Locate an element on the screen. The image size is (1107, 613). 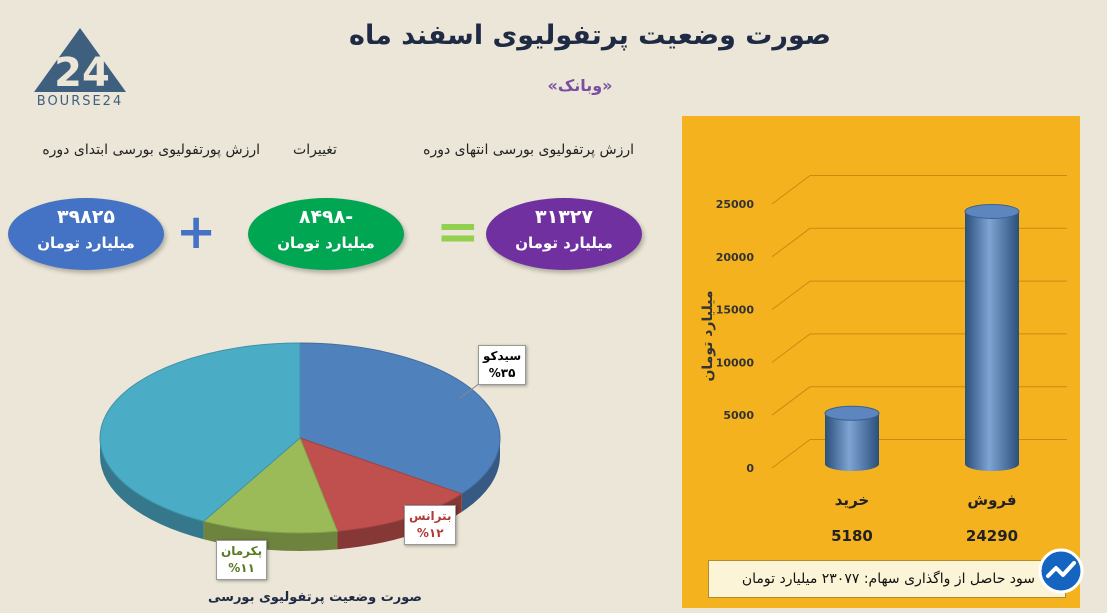
pie-chart is located at coordinates (300, 446).